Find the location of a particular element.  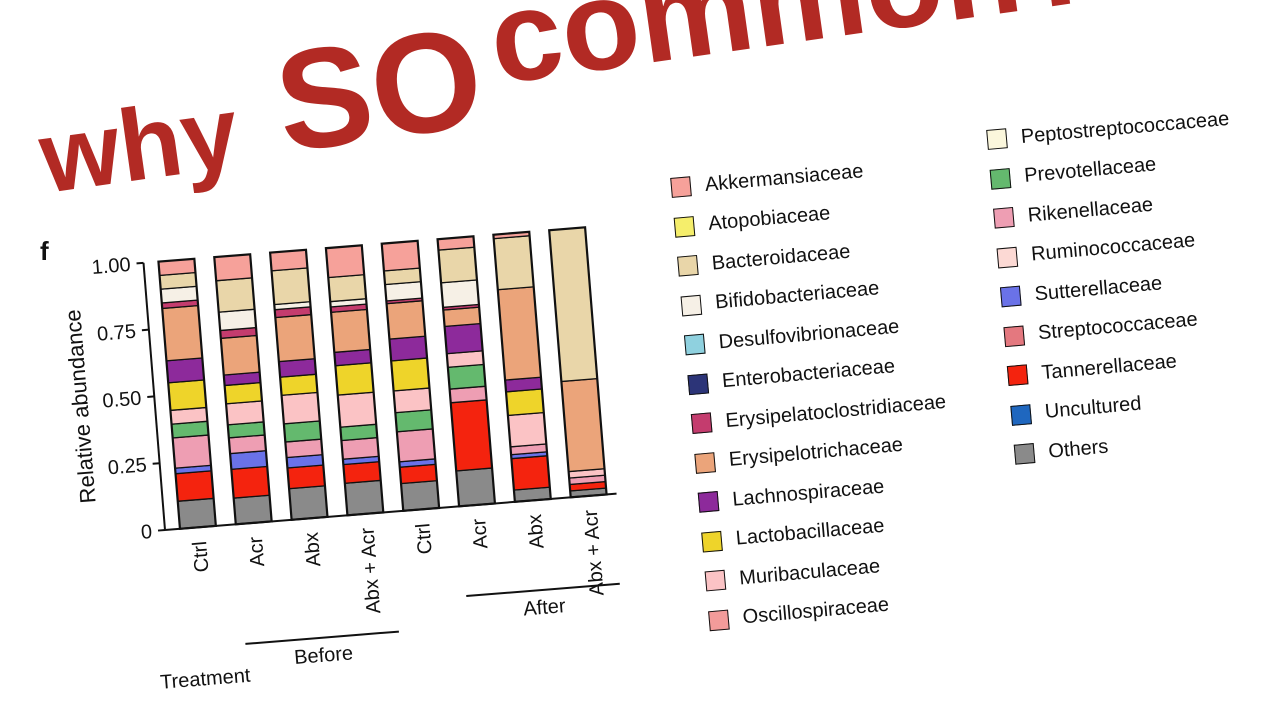

legend-label: Bacteroidaceae is located at coordinates (781, 257).